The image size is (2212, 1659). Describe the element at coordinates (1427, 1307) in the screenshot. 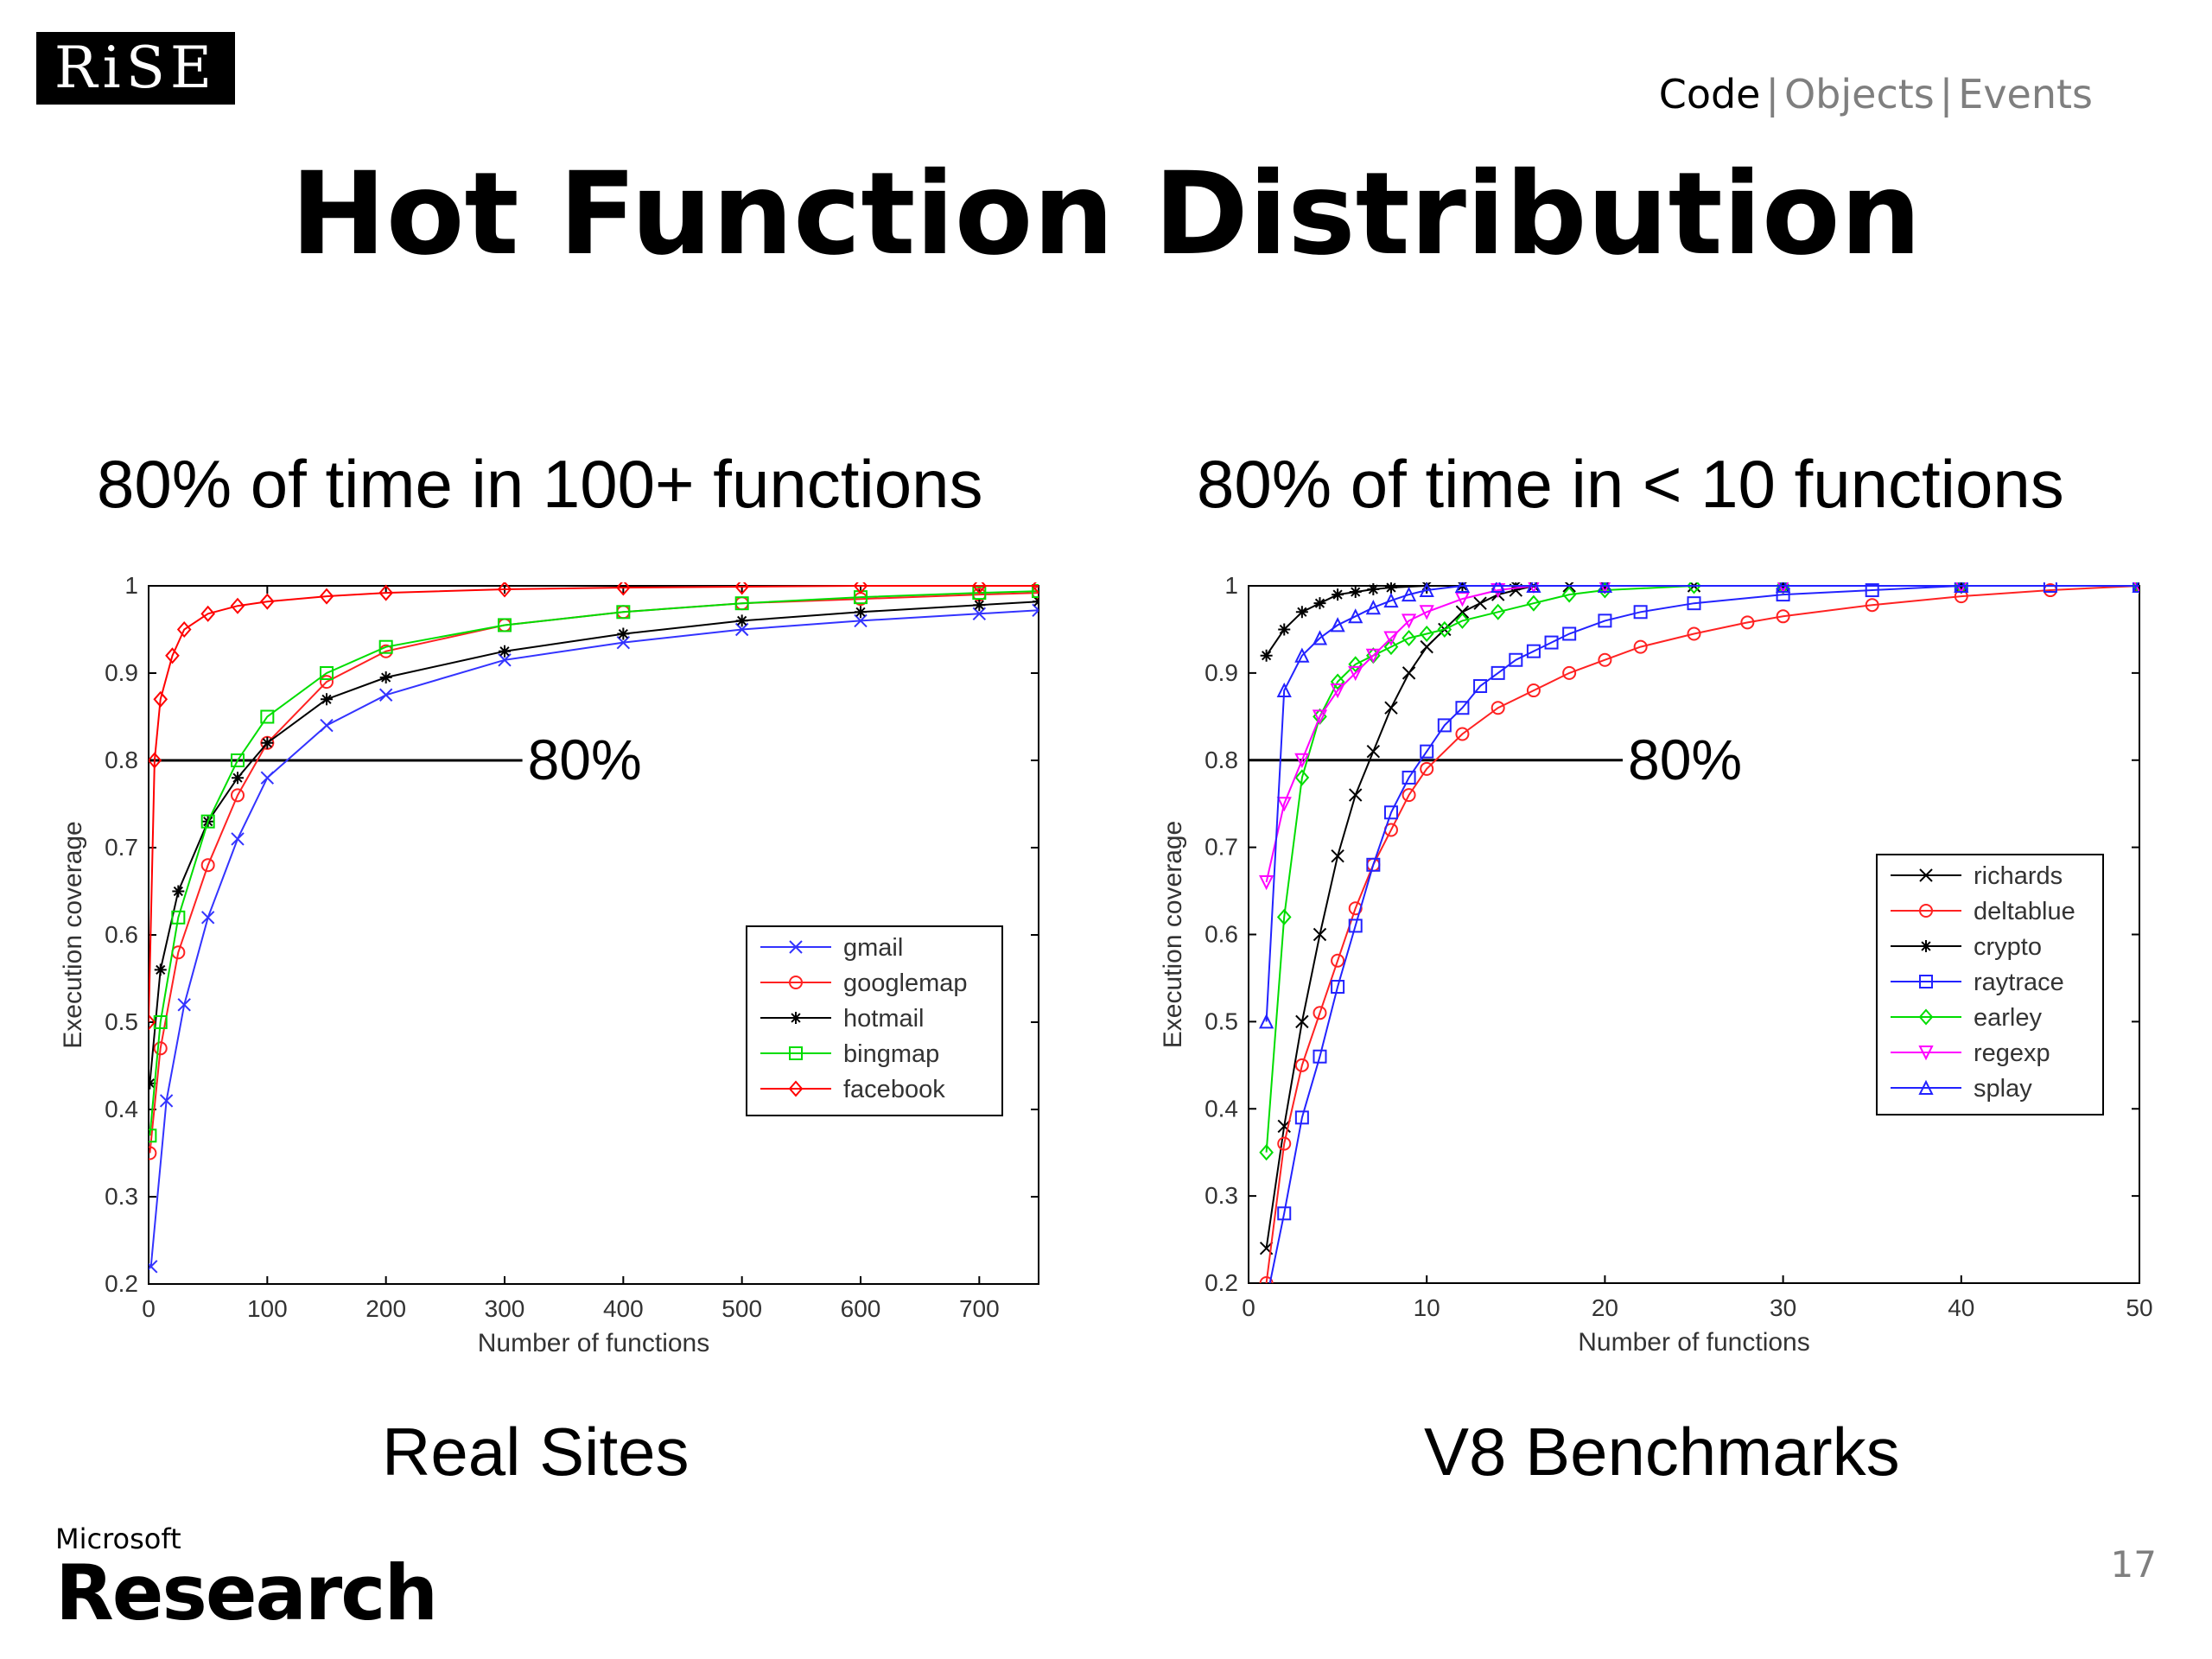

I see `x-tick-label: 10` at that location.